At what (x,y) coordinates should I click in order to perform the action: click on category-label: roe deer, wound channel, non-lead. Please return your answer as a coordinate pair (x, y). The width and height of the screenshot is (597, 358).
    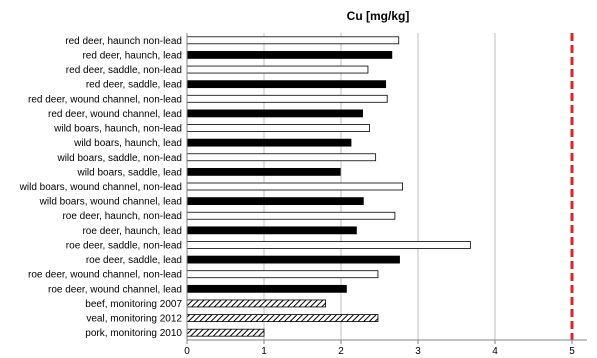
    Looking at the image, I should click on (105, 275).